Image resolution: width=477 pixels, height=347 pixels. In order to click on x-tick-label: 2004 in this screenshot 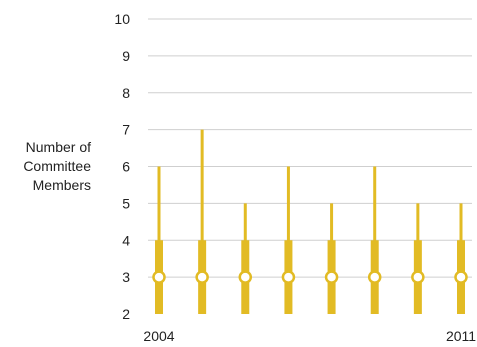, I will do `click(158, 336)`.